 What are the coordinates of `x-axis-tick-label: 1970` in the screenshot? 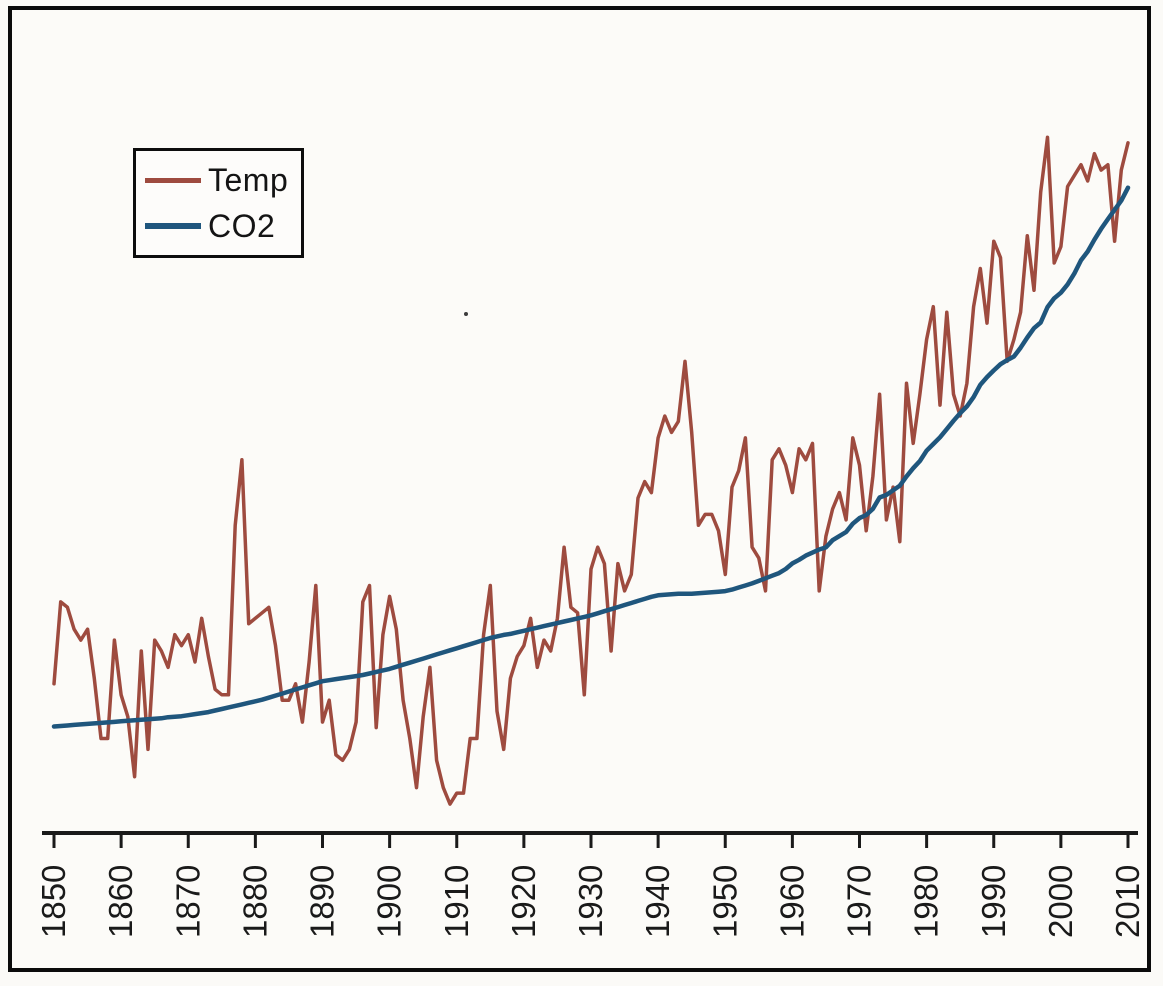 It's located at (859, 901).